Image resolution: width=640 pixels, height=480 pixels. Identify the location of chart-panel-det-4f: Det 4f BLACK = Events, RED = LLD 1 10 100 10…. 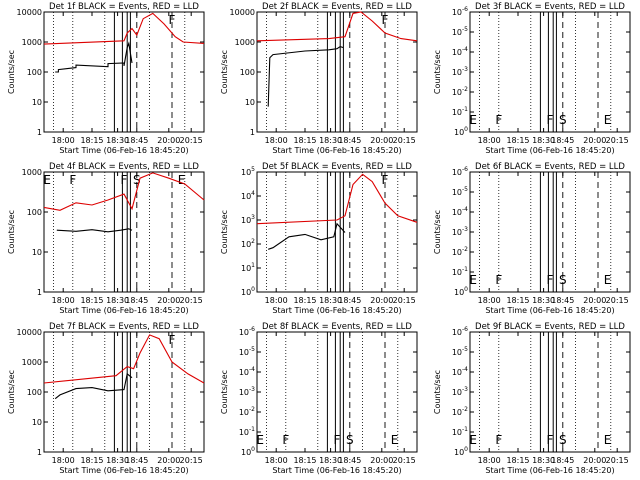
(106, 238).